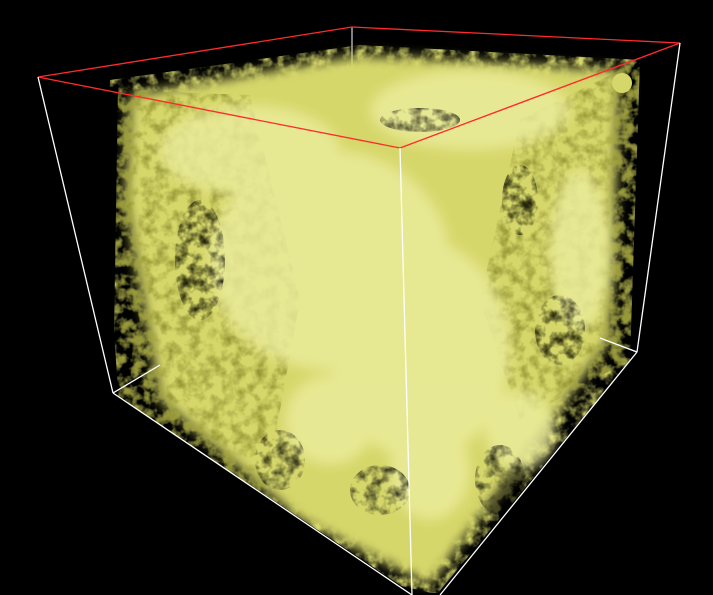  Describe the element at coordinates (75, 235) in the screenshot. I see `box-edge-vertical-left` at that location.